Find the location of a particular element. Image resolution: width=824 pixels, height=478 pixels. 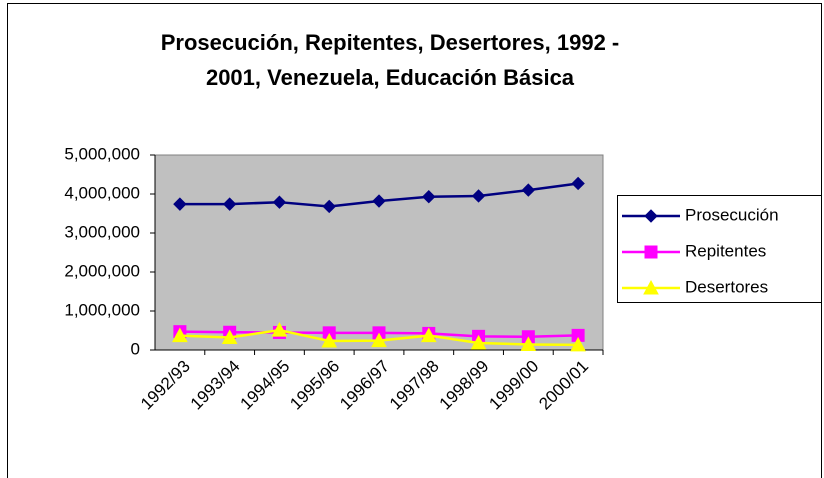

y-tick-label: 0 is located at coordinates (135, 348).